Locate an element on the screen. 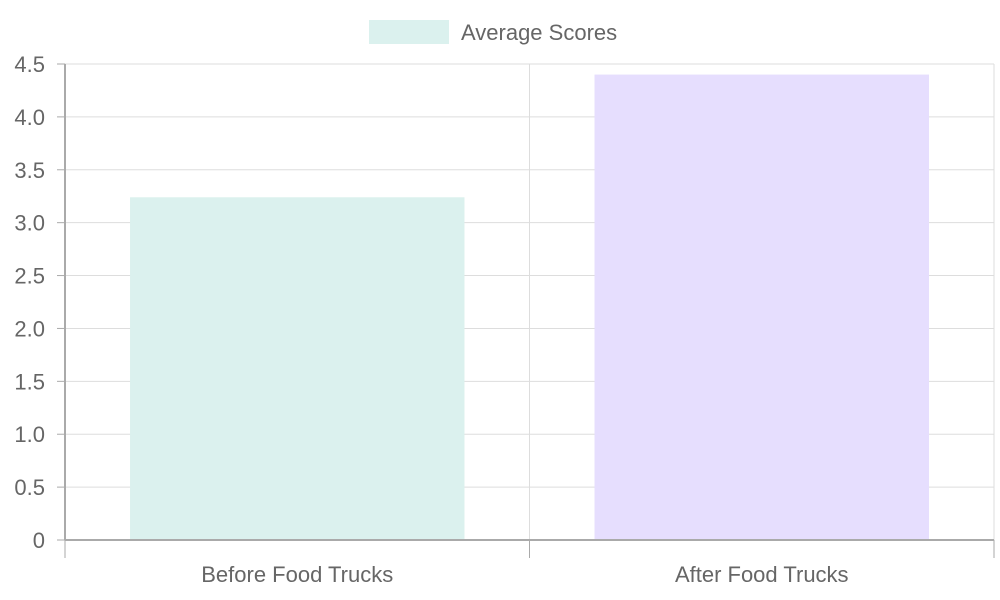 Image resolution: width=1000 pixels, height=600 pixels. y-tick-label: 0 is located at coordinates (39, 540).